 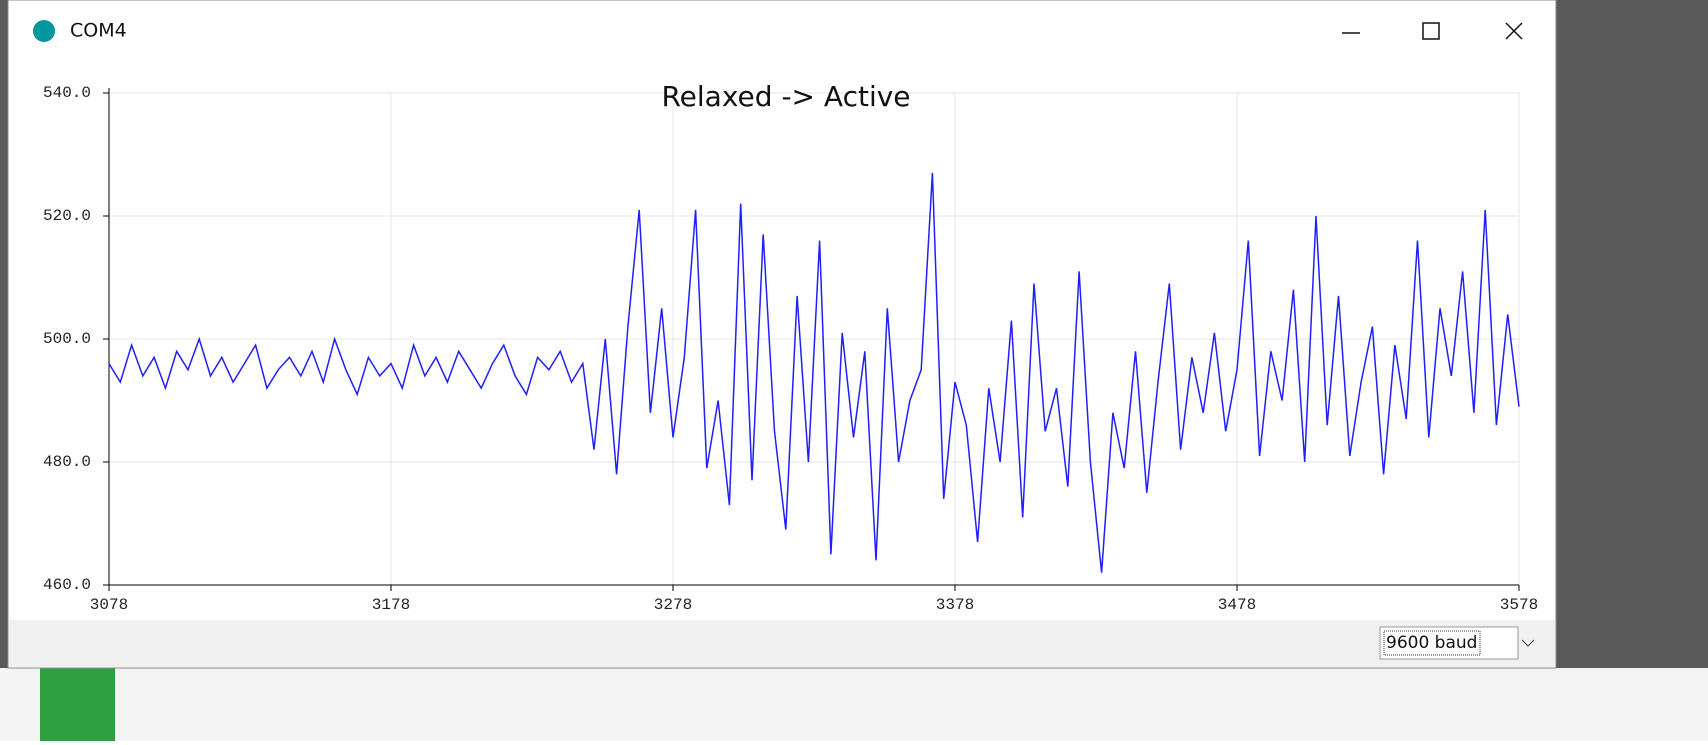 I want to click on dropdown-arrow, so click(x=1528, y=643).